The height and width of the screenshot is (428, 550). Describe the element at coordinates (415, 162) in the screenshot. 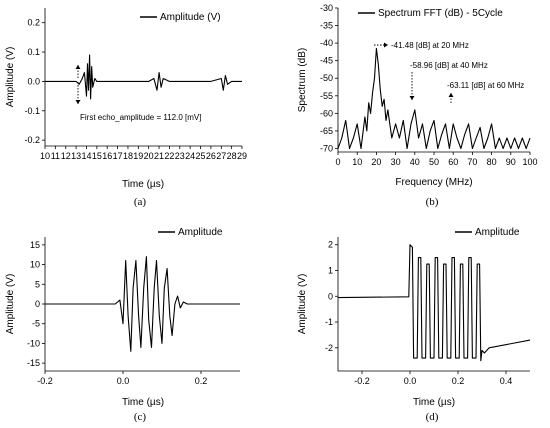

I see `x-tick-label: 40` at that location.